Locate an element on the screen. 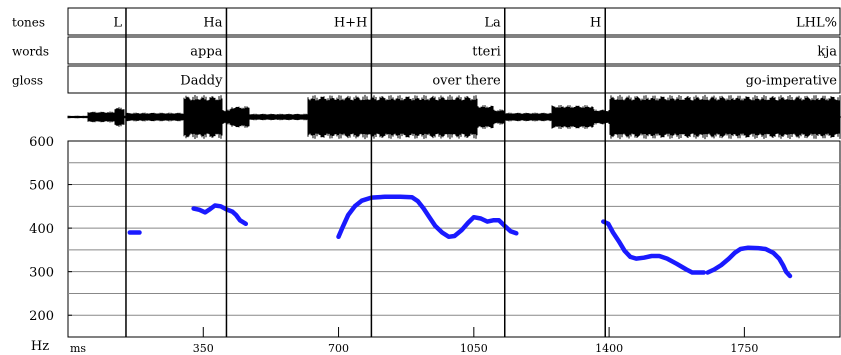  tier-box-tones is located at coordinates (454, 21).